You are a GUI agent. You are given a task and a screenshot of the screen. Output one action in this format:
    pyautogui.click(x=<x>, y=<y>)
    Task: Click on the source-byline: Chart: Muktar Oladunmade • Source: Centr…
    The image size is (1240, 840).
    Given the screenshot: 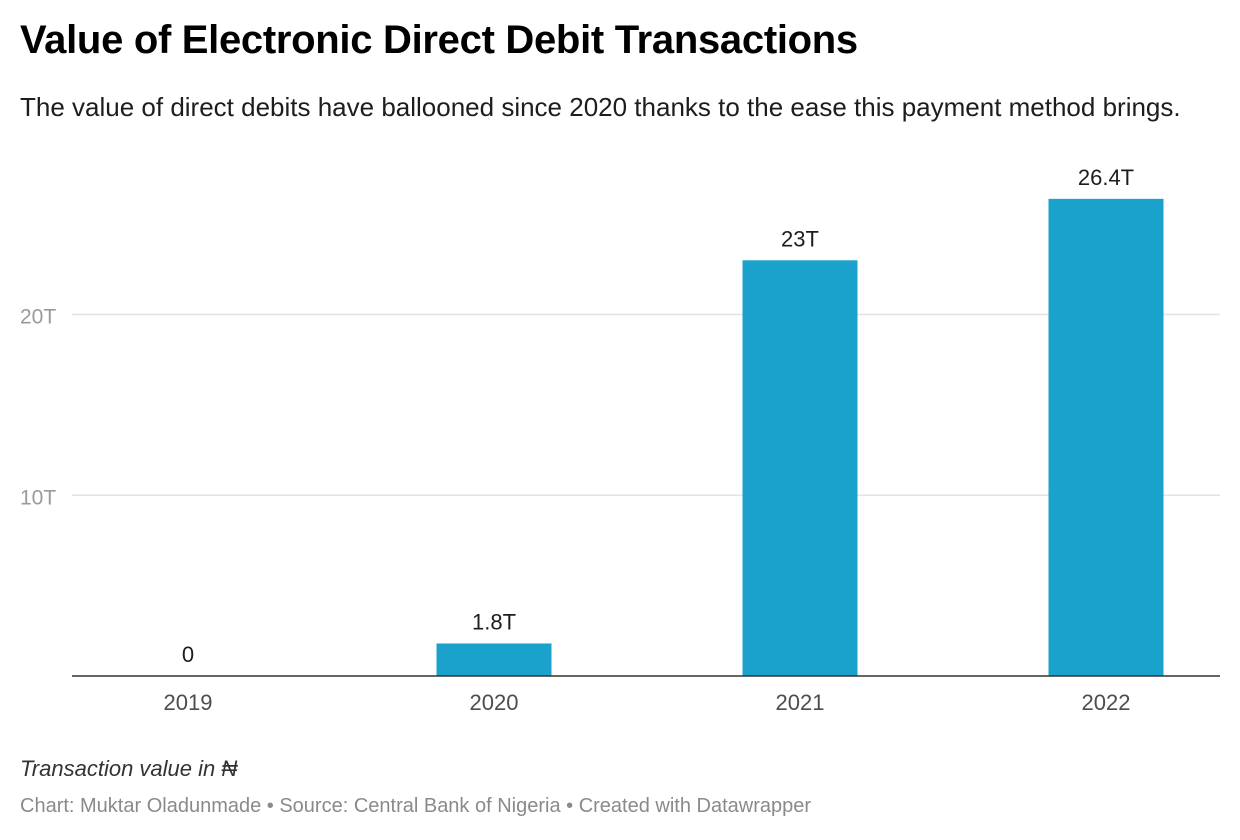 What is the action you would take?
    pyautogui.click(x=416, y=806)
    